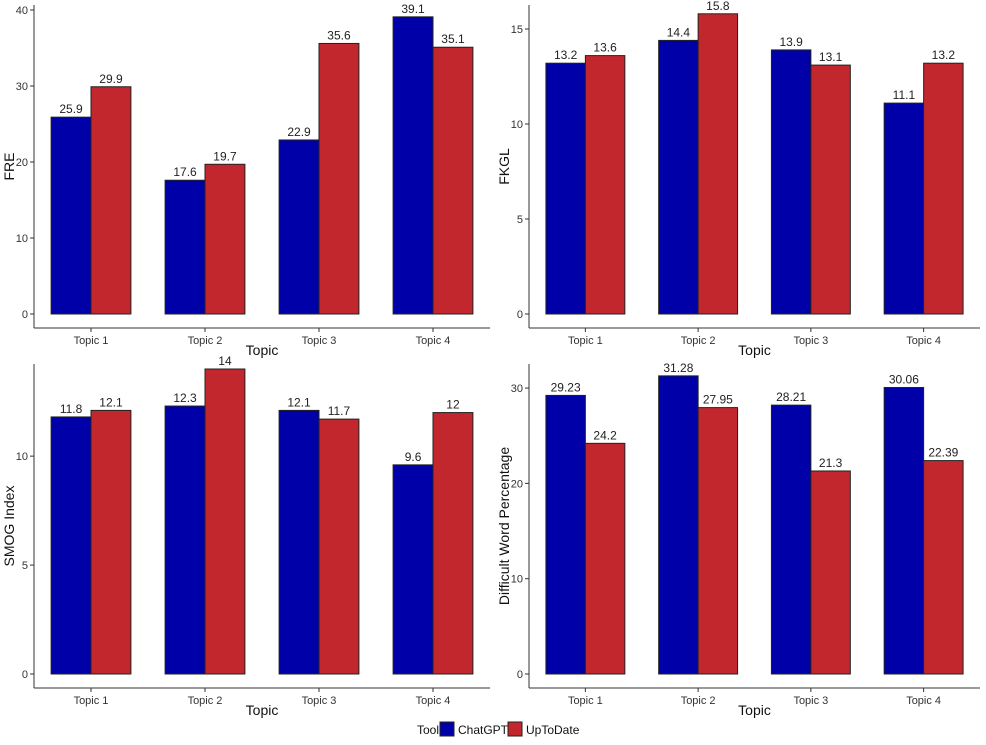 This screenshot has height=745, width=986. I want to click on y-axis-title: FRE, so click(9, 167).